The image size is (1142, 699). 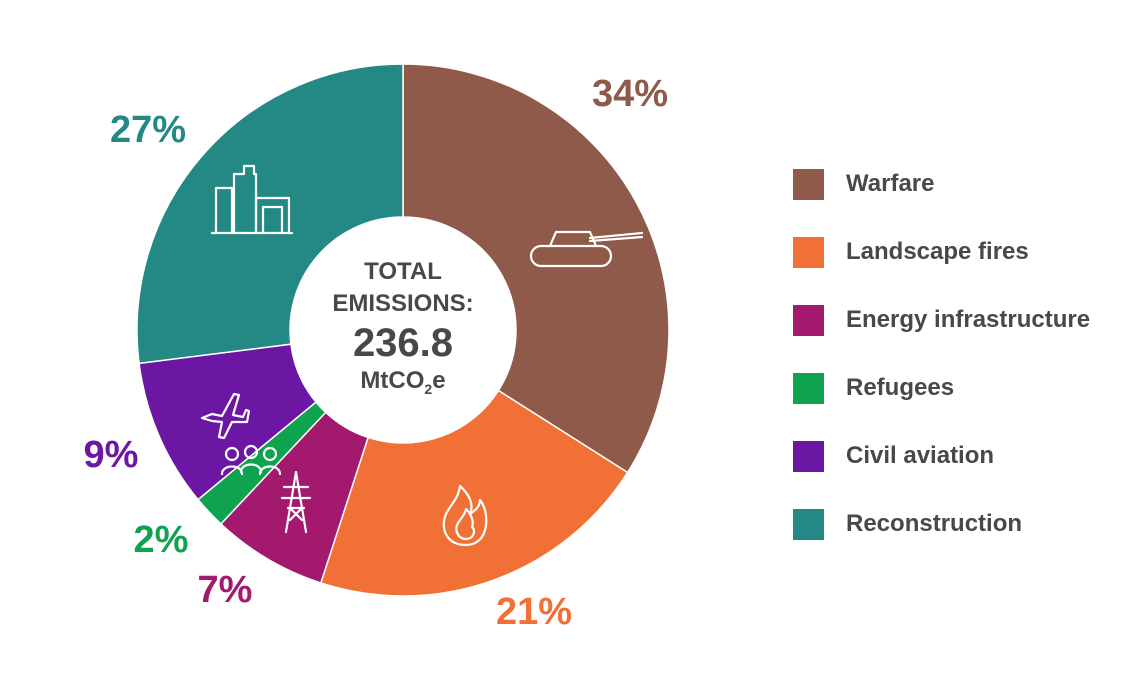 I want to click on data-label-energy-infrastructure: 7%, so click(x=225, y=590).